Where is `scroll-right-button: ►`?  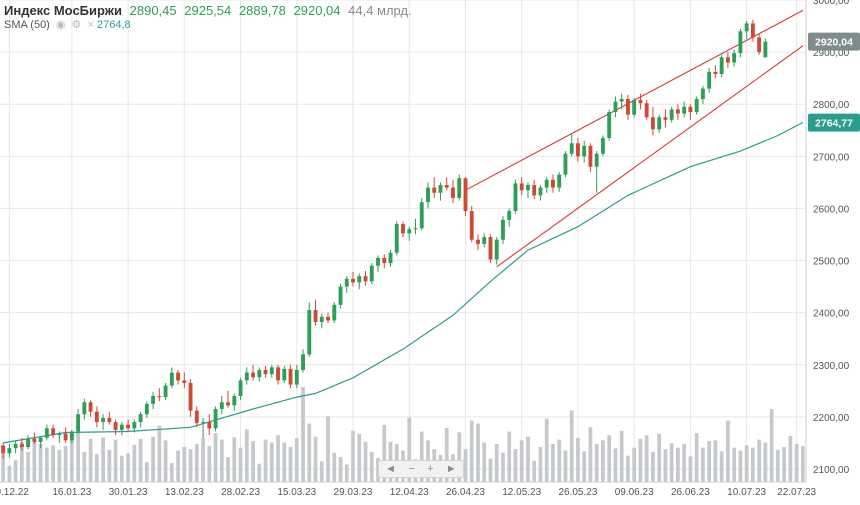
scroll-right-button: ► is located at coordinates (451, 469).